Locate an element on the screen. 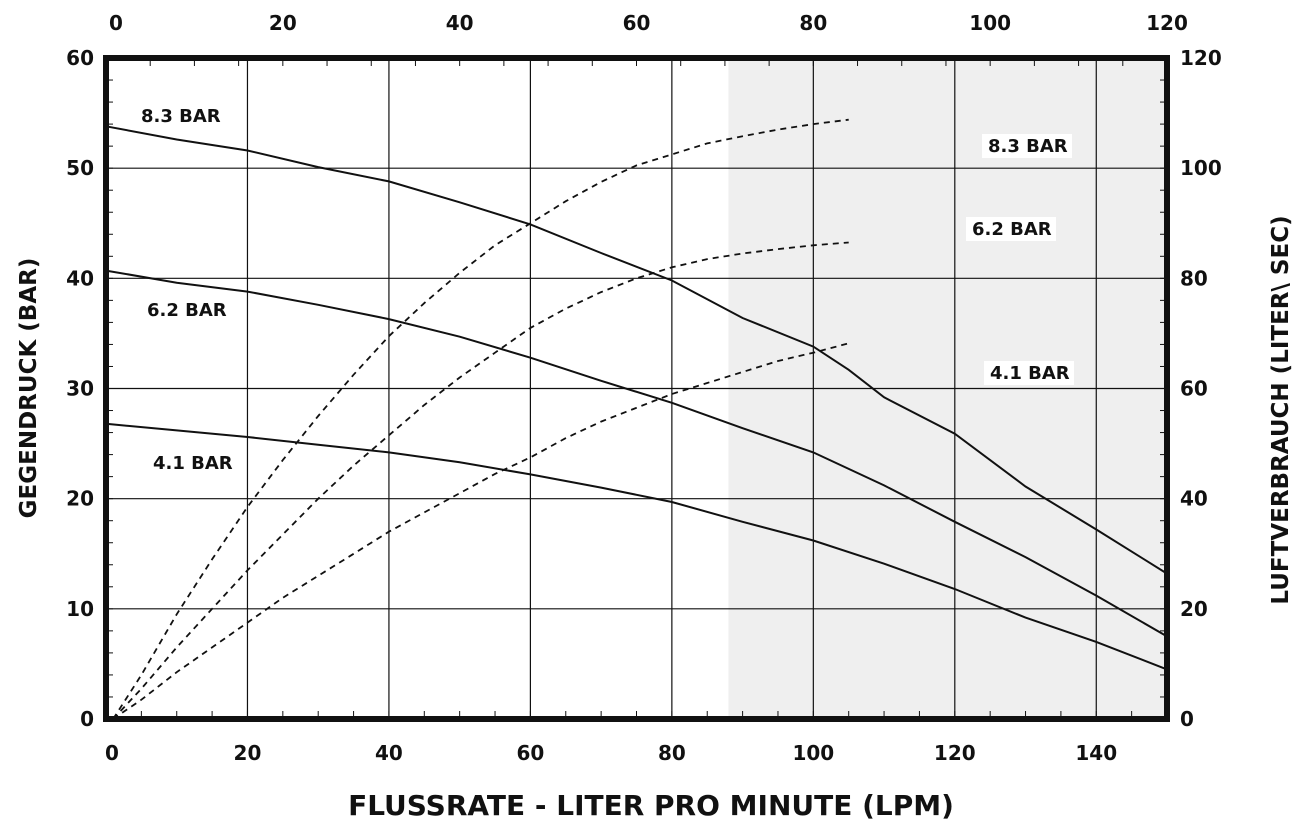 The height and width of the screenshot is (831, 1303). y-right-tick-label: 60 is located at coordinates (1194, 389).